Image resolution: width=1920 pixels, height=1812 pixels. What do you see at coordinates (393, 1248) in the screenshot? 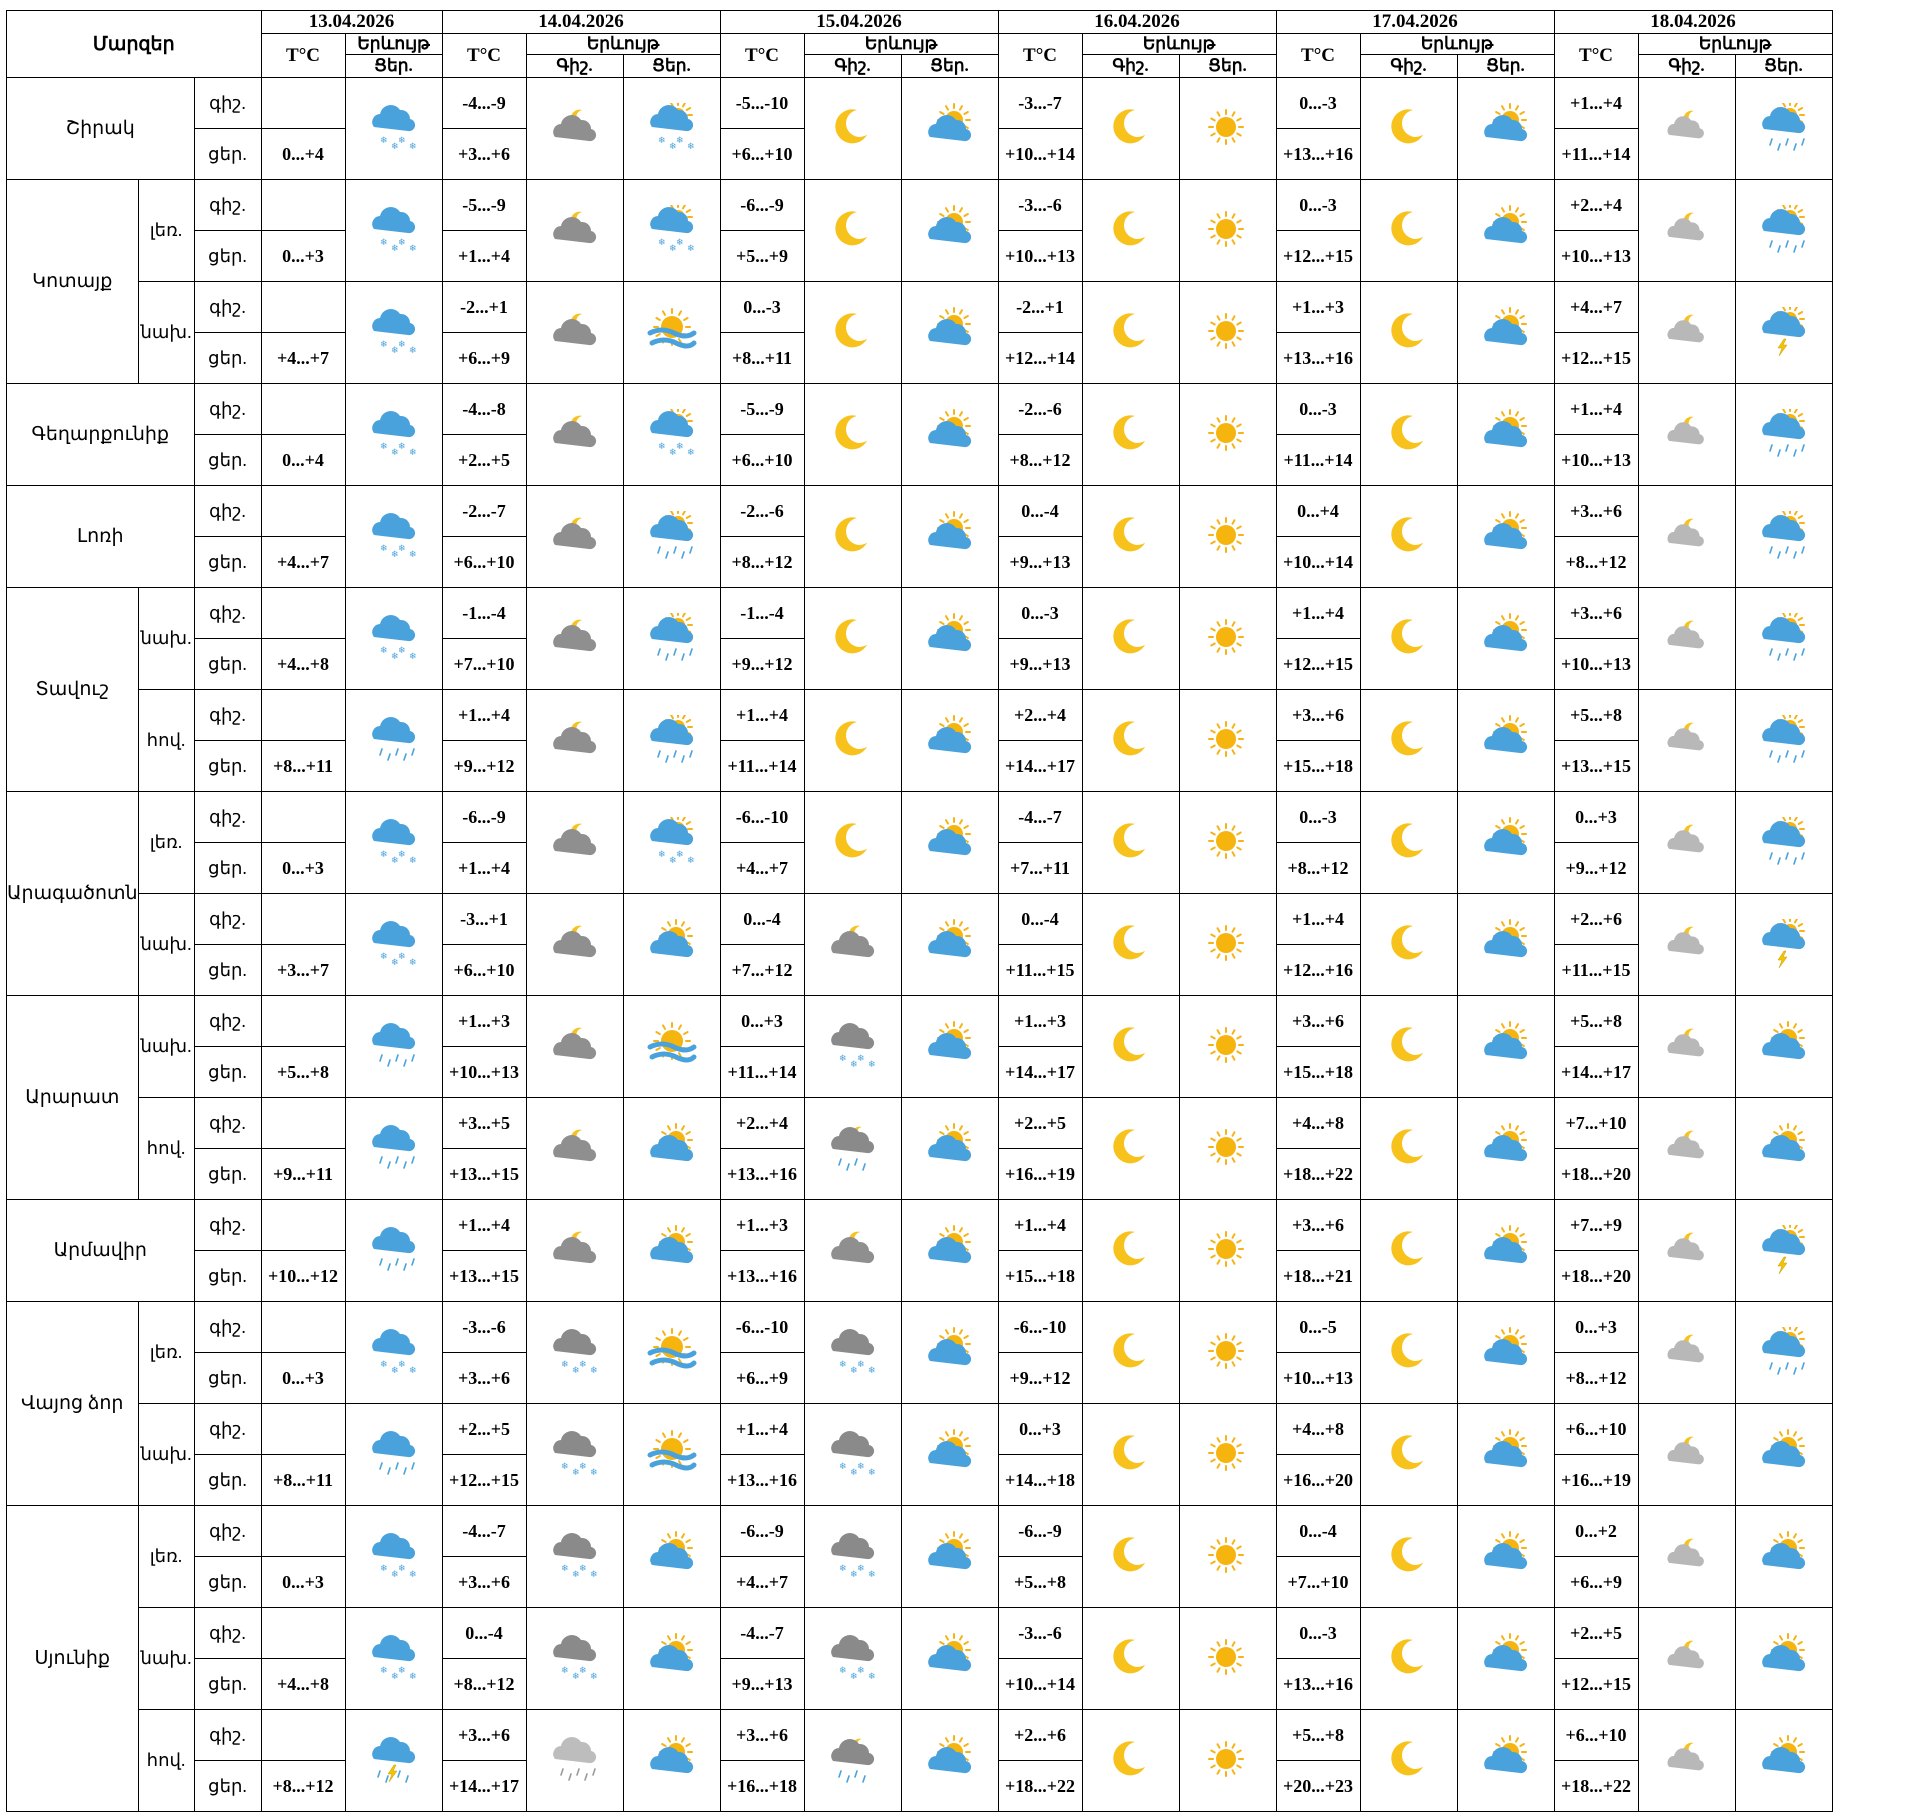
I see `rain-cloud-icon` at bounding box center [393, 1248].